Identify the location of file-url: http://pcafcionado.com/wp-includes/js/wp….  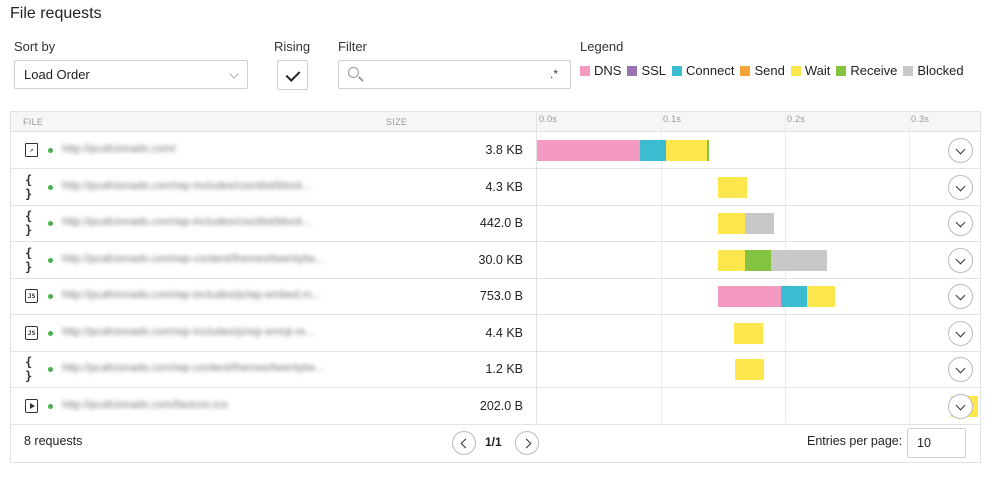
(188, 331).